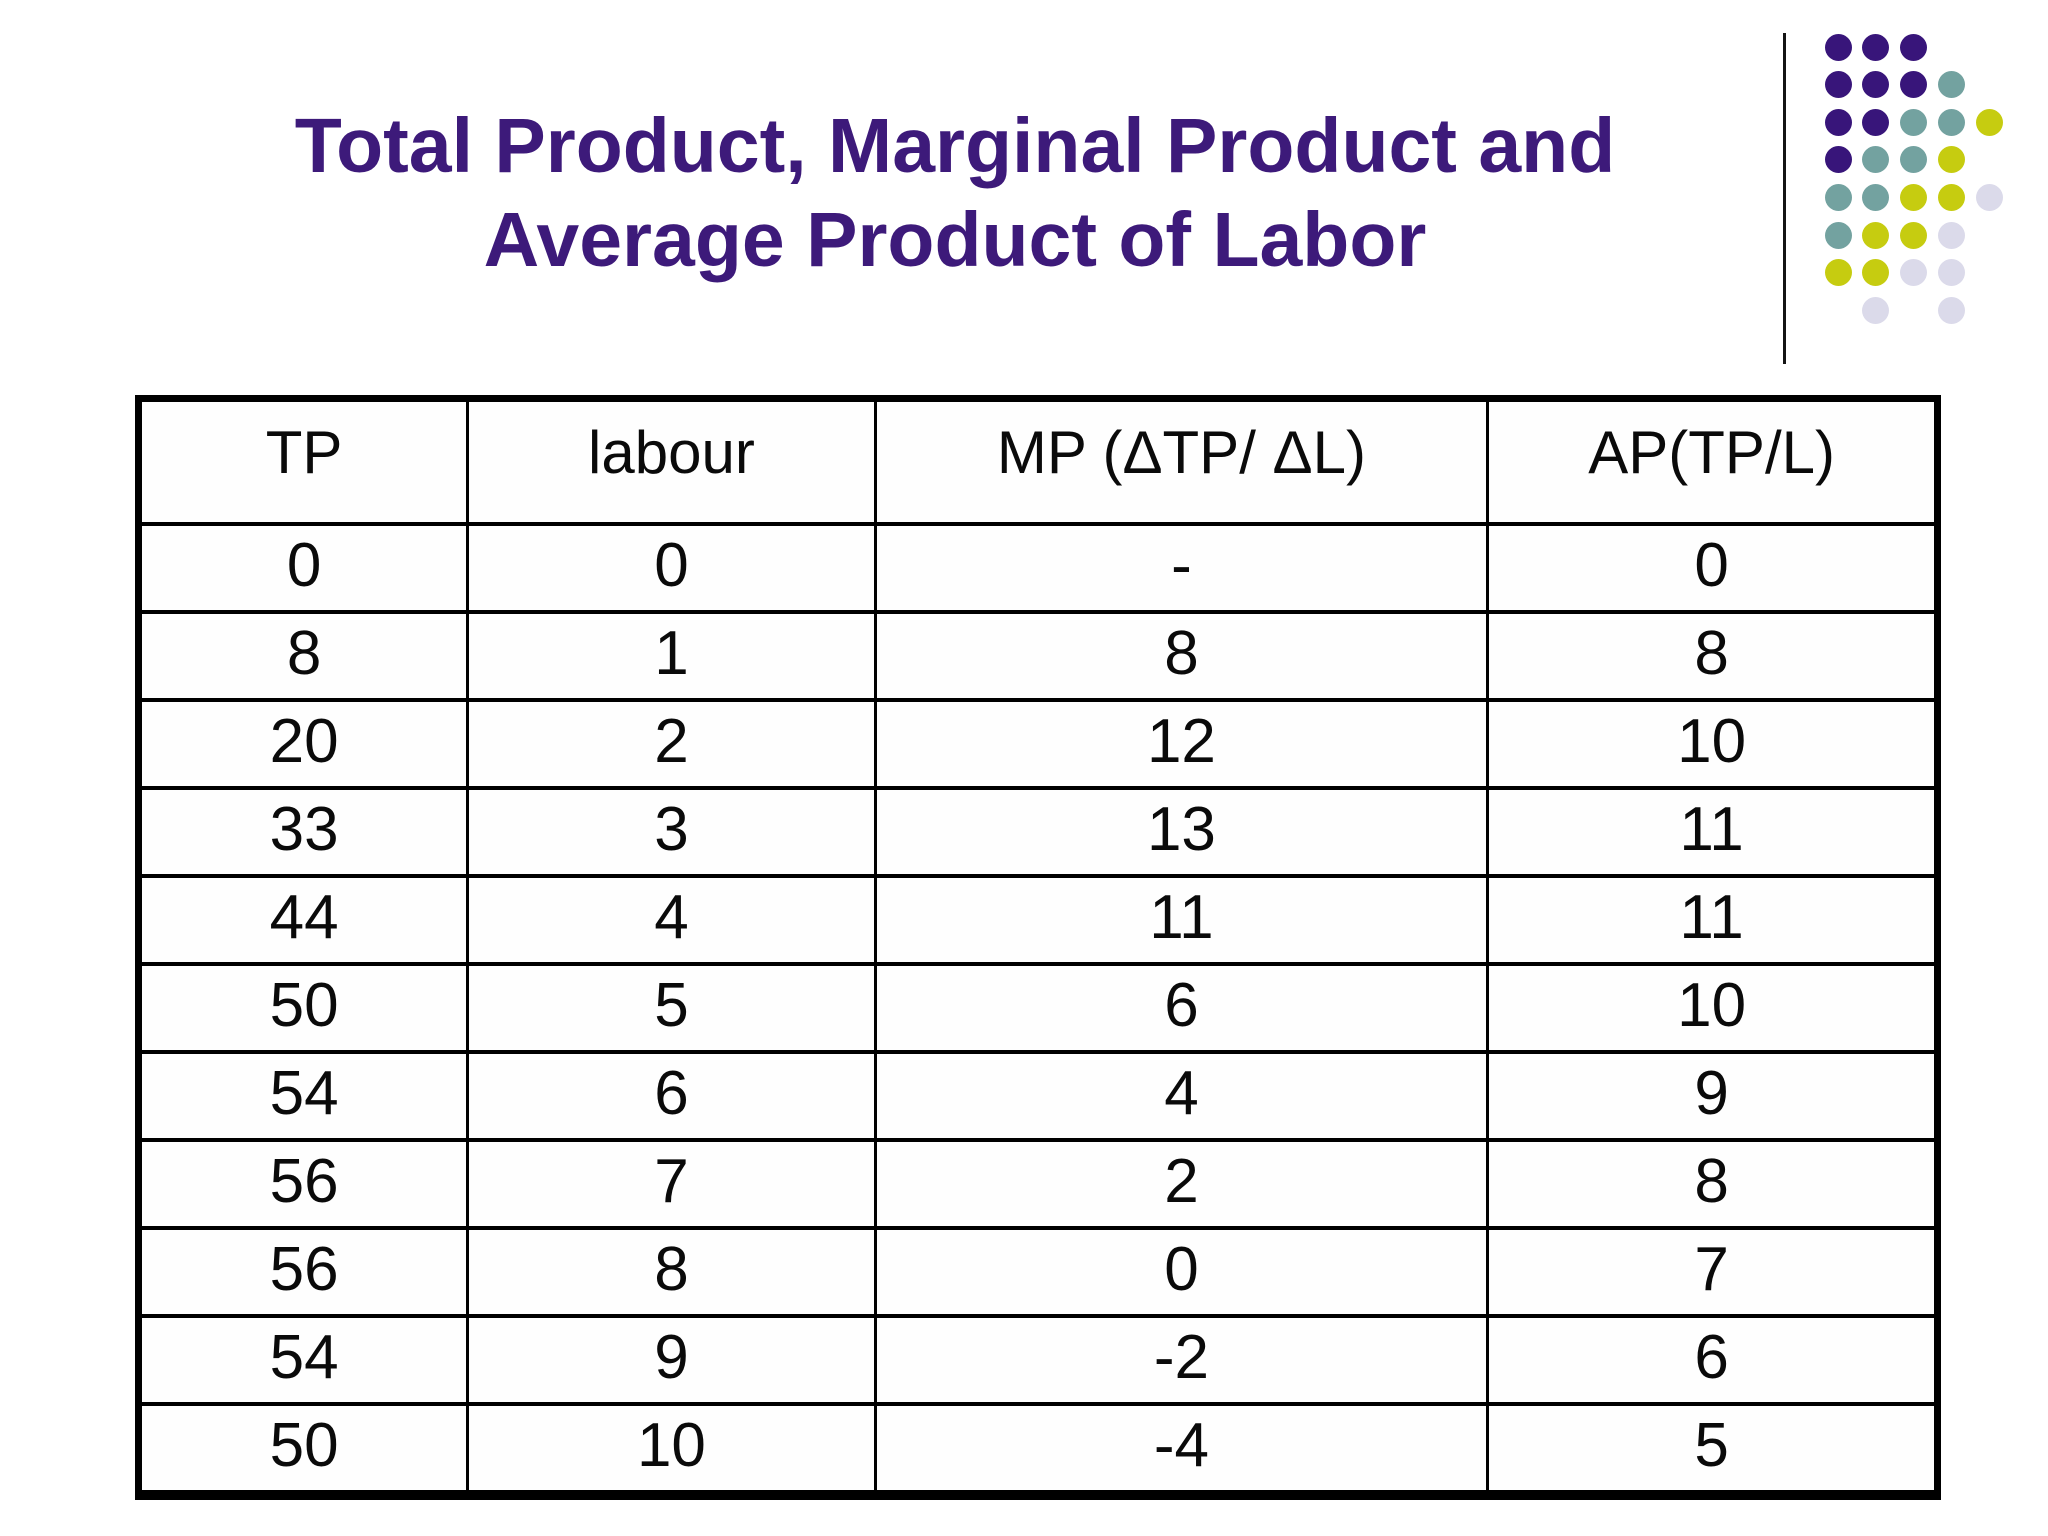 This screenshot has width=2048, height=1536. What do you see at coordinates (303, 831) in the screenshot?
I see `table-cell: 33` at bounding box center [303, 831].